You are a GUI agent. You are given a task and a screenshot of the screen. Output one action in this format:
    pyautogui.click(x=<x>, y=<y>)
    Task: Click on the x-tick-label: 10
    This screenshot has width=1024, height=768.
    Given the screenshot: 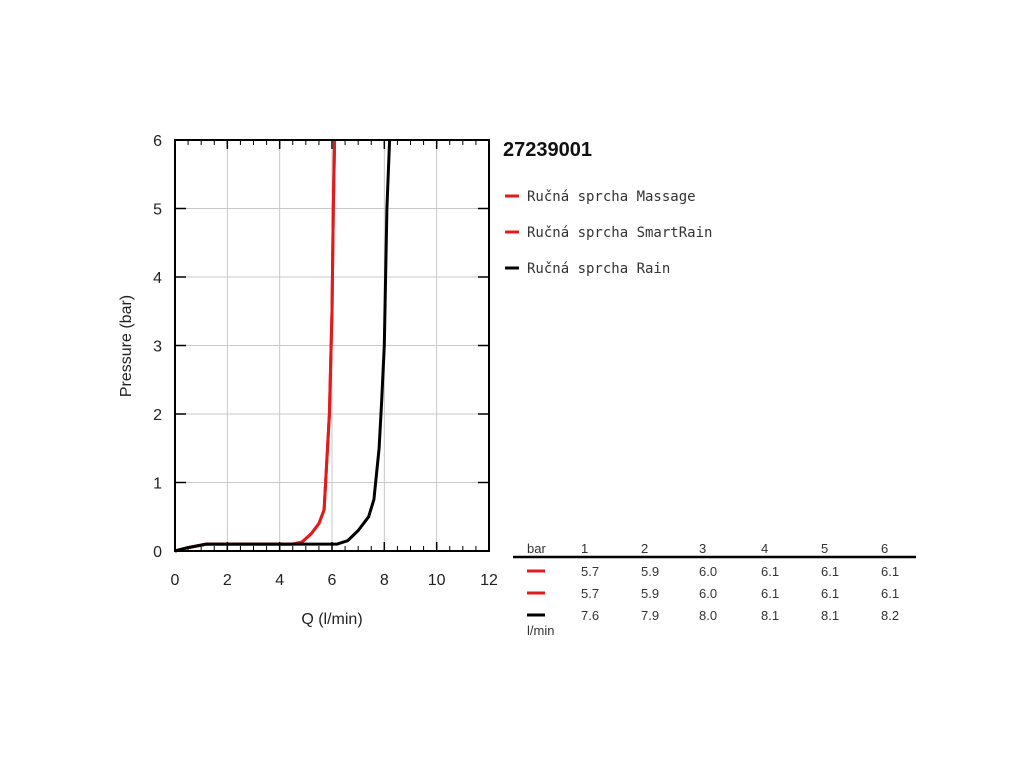 What is the action you would take?
    pyautogui.click(x=437, y=580)
    